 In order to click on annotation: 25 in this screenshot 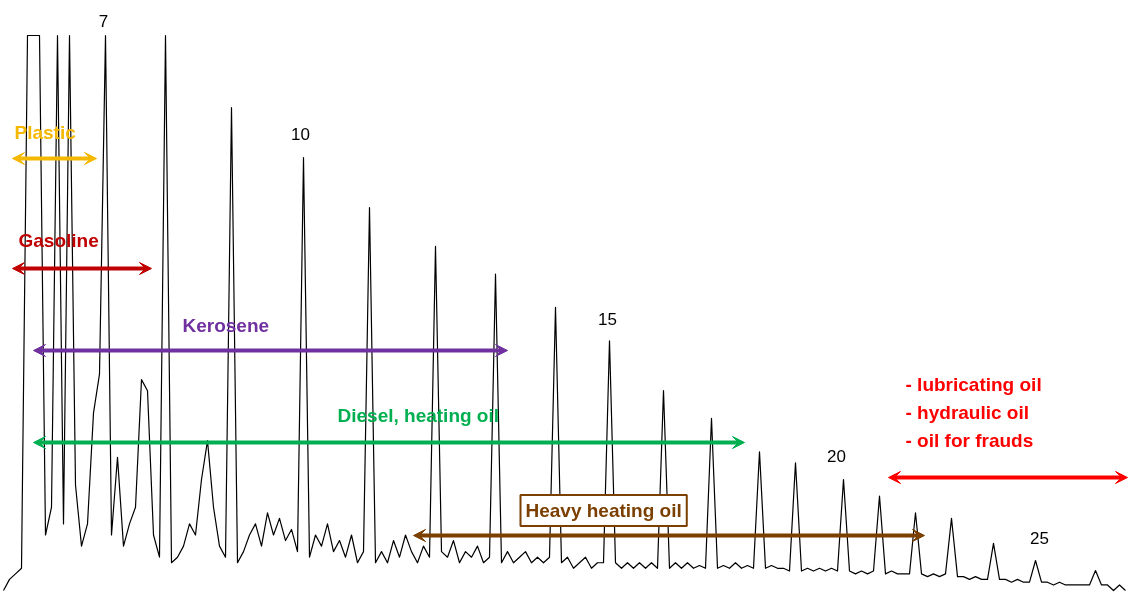, I will do `click(1039, 538)`.